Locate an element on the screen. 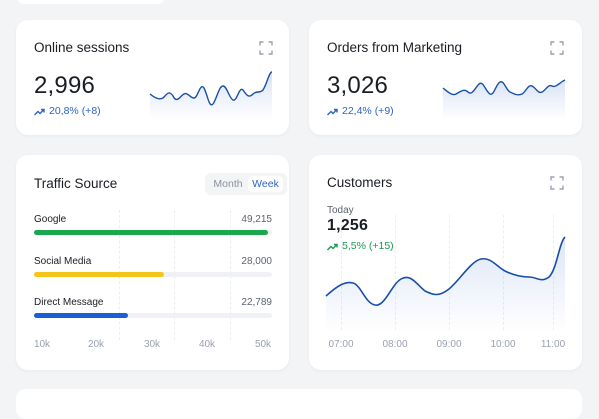 The image size is (599, 419). bar-track-direct-message is located at coordinates (153, 315).